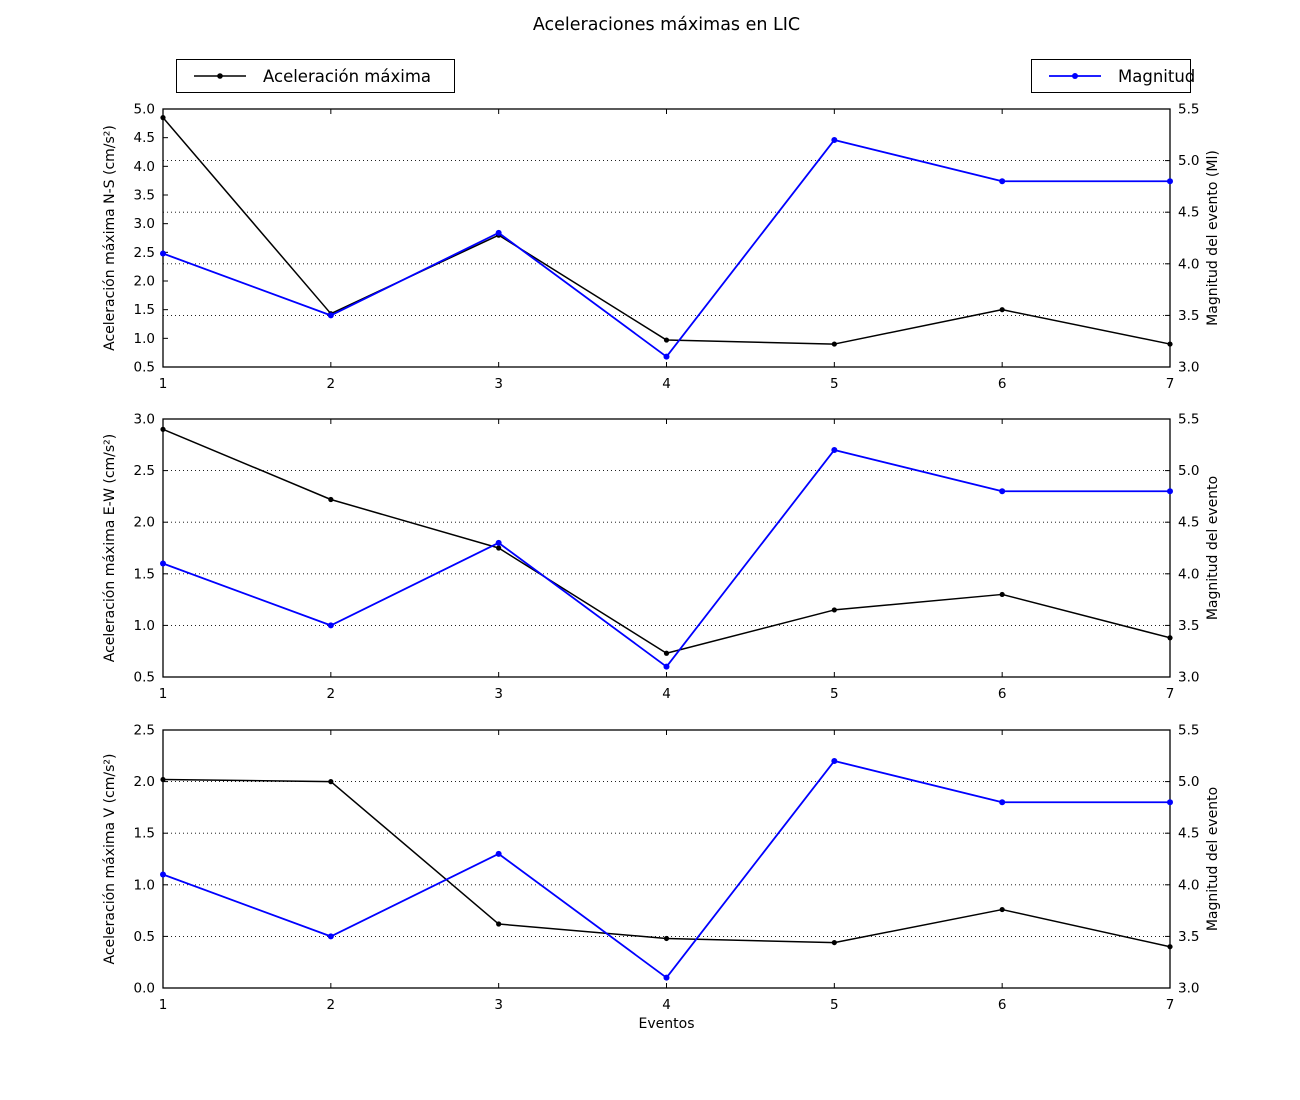 The height and width of the screenshot is (1100, 1300). I want to click on chart-title: Aceleraciones máximas en LIC, so click(666, 25).